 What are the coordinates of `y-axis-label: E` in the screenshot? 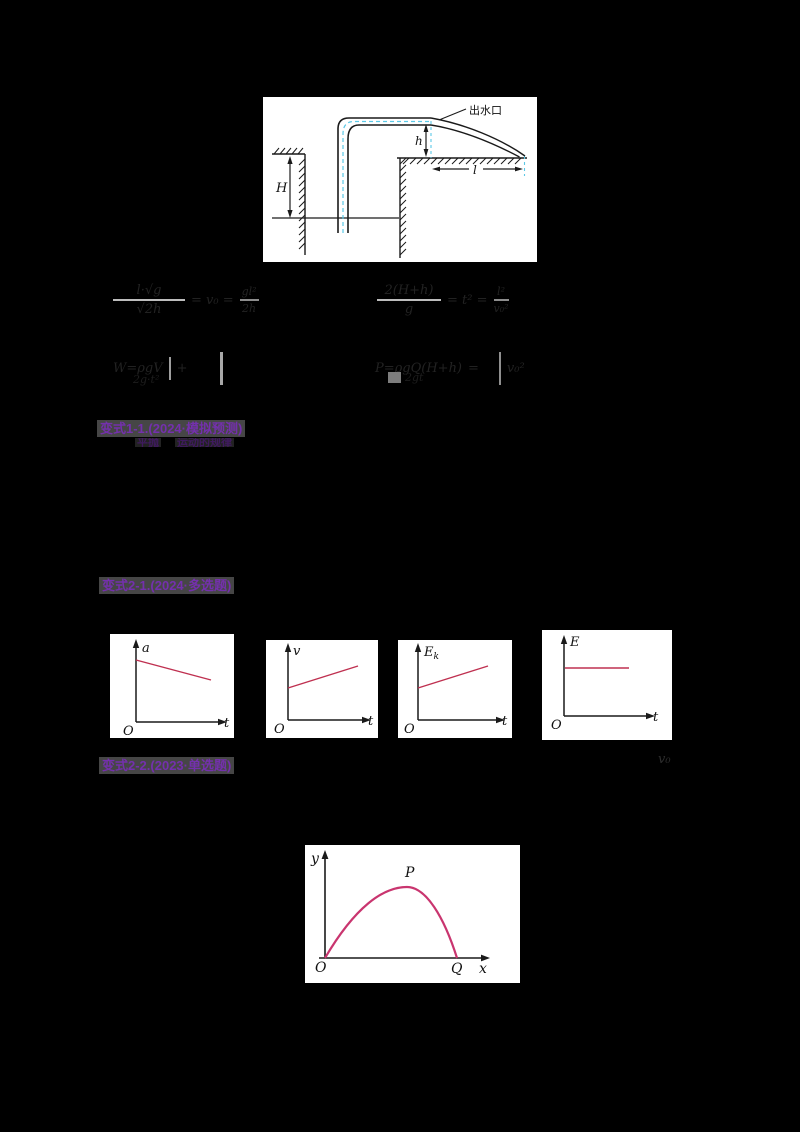 It's located at (574, 642).